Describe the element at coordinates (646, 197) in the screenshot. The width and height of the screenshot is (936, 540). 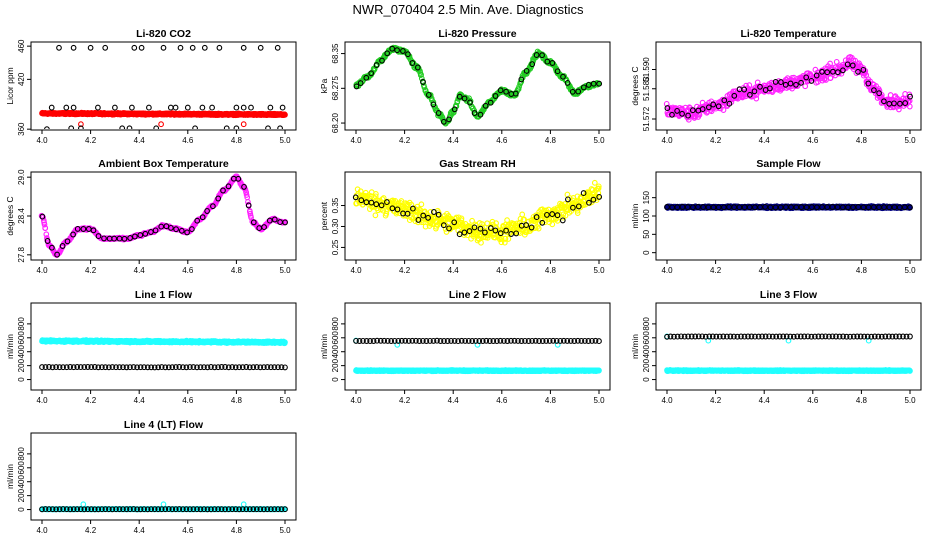
I see `y-tick-label: 150` at that location.